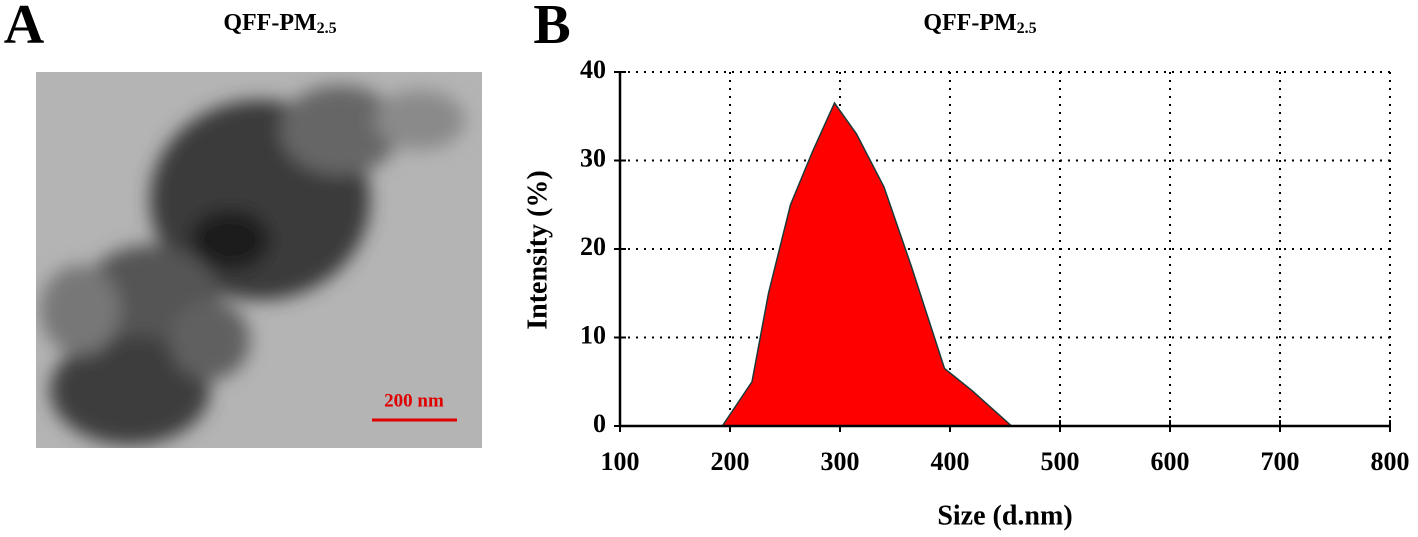 Image resolution: width=1418 pixels, height=537 pixels. I want to click on x-tick-label: 500, so click(1060, 461).